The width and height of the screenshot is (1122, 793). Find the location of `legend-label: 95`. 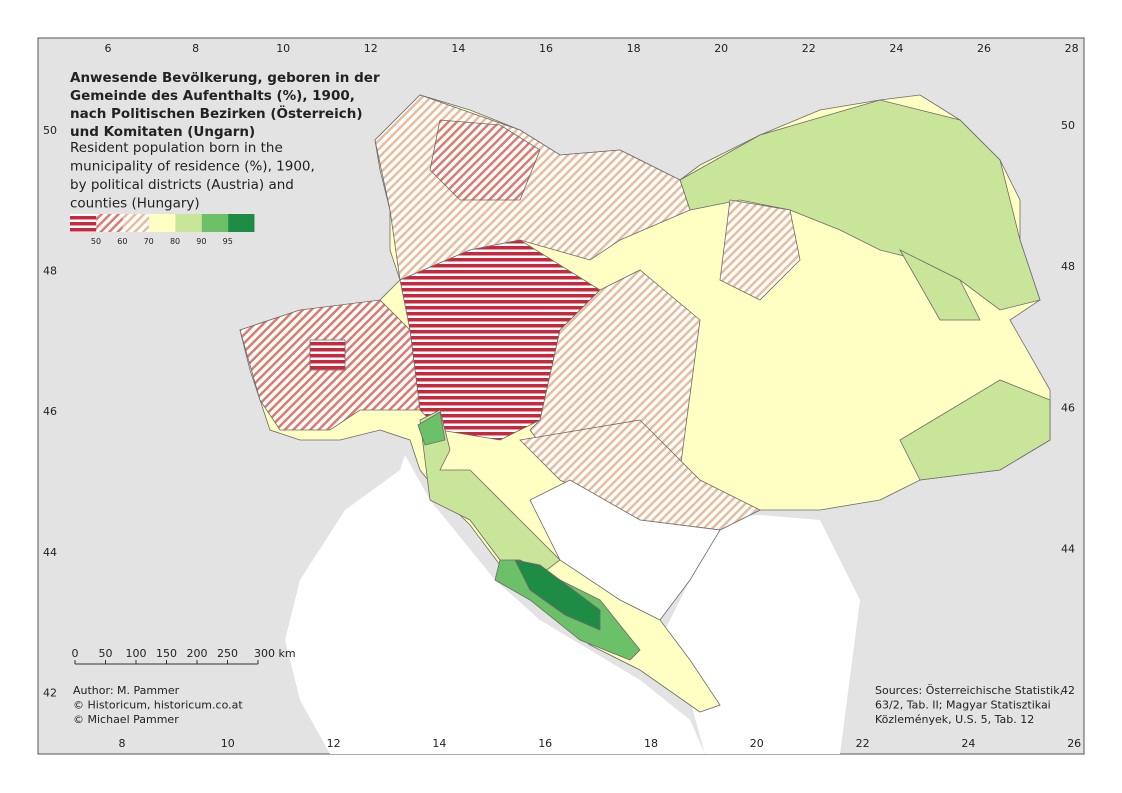

legend-label: 95 is located at coordinates (228, 241).